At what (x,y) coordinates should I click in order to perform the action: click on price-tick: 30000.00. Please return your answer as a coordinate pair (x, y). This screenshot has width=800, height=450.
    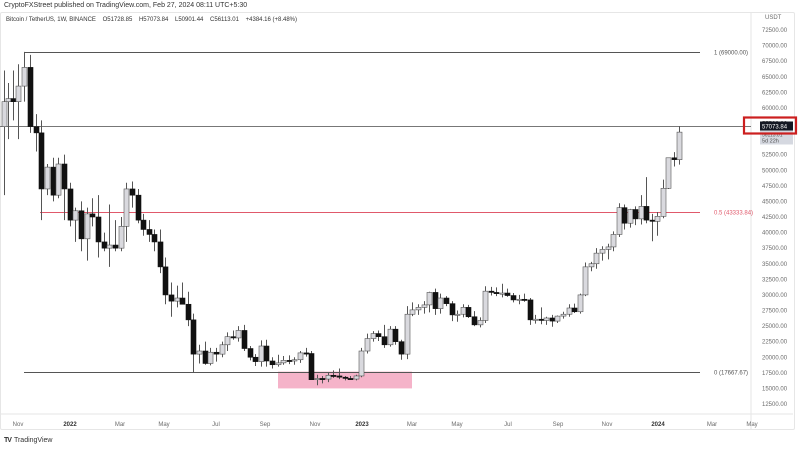
    Looking at the image, I should click on (775, 296).